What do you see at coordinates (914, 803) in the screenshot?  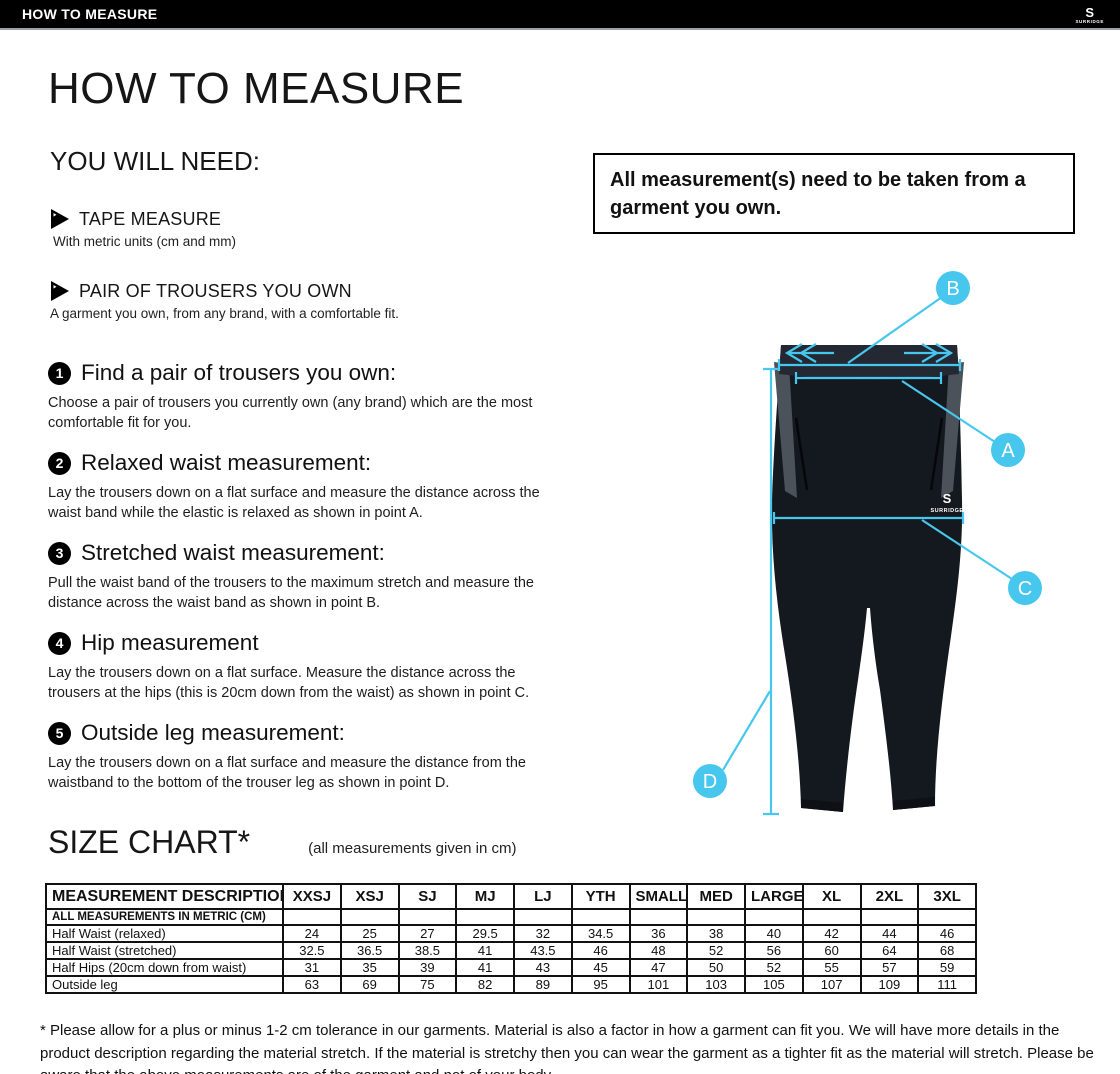 I see `cuff-right` at bounding box center [914, 803].